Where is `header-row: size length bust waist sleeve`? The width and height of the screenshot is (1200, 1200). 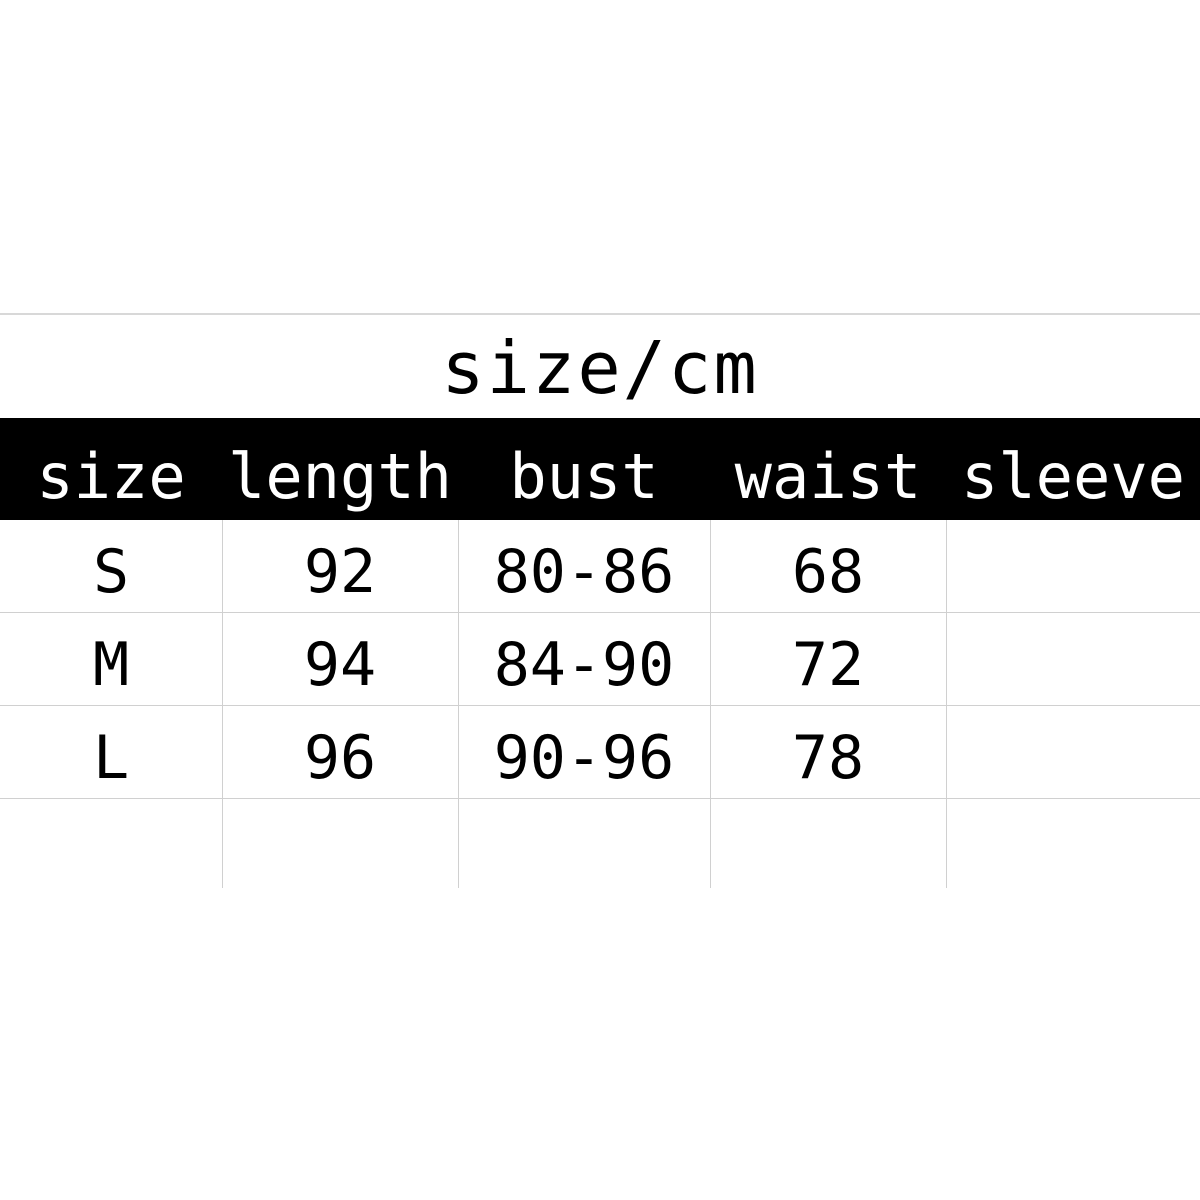 header-row: size length bust waist sleeve is located at coordinates (600, 469).